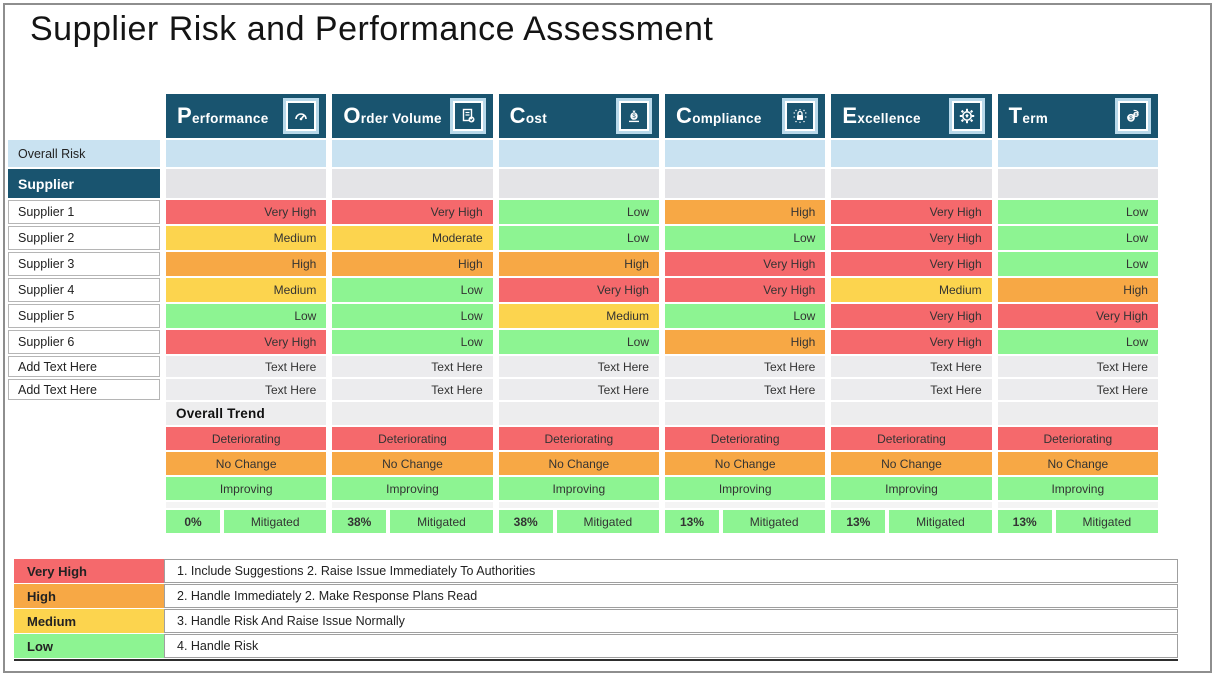 This screenshot has width=1215, height=676. I want to click on coins-icon: $ $, so click(1132, 116).